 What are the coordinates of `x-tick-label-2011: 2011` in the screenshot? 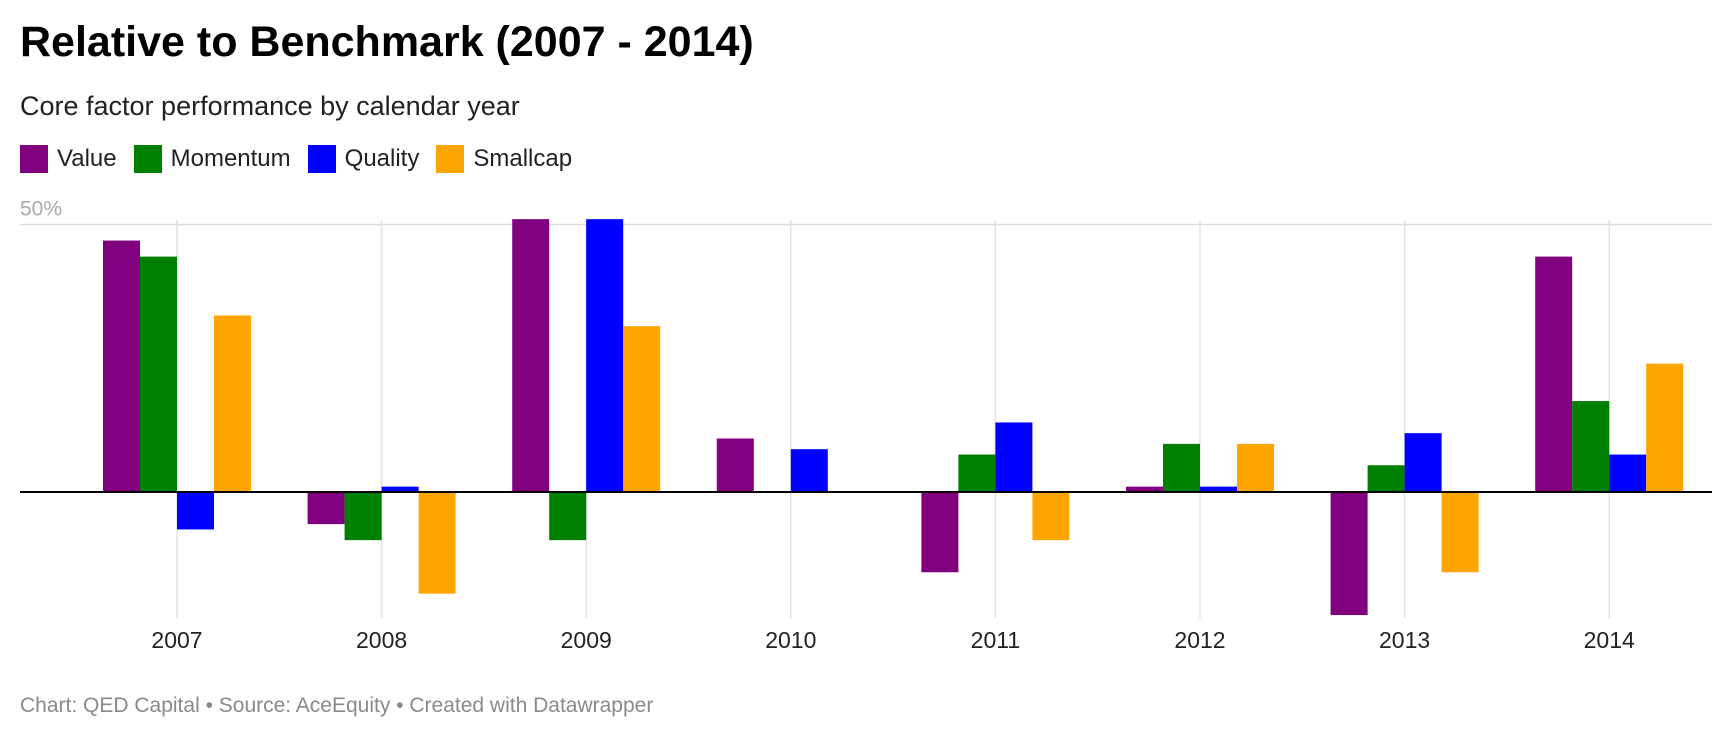 It's located at (995, 640).